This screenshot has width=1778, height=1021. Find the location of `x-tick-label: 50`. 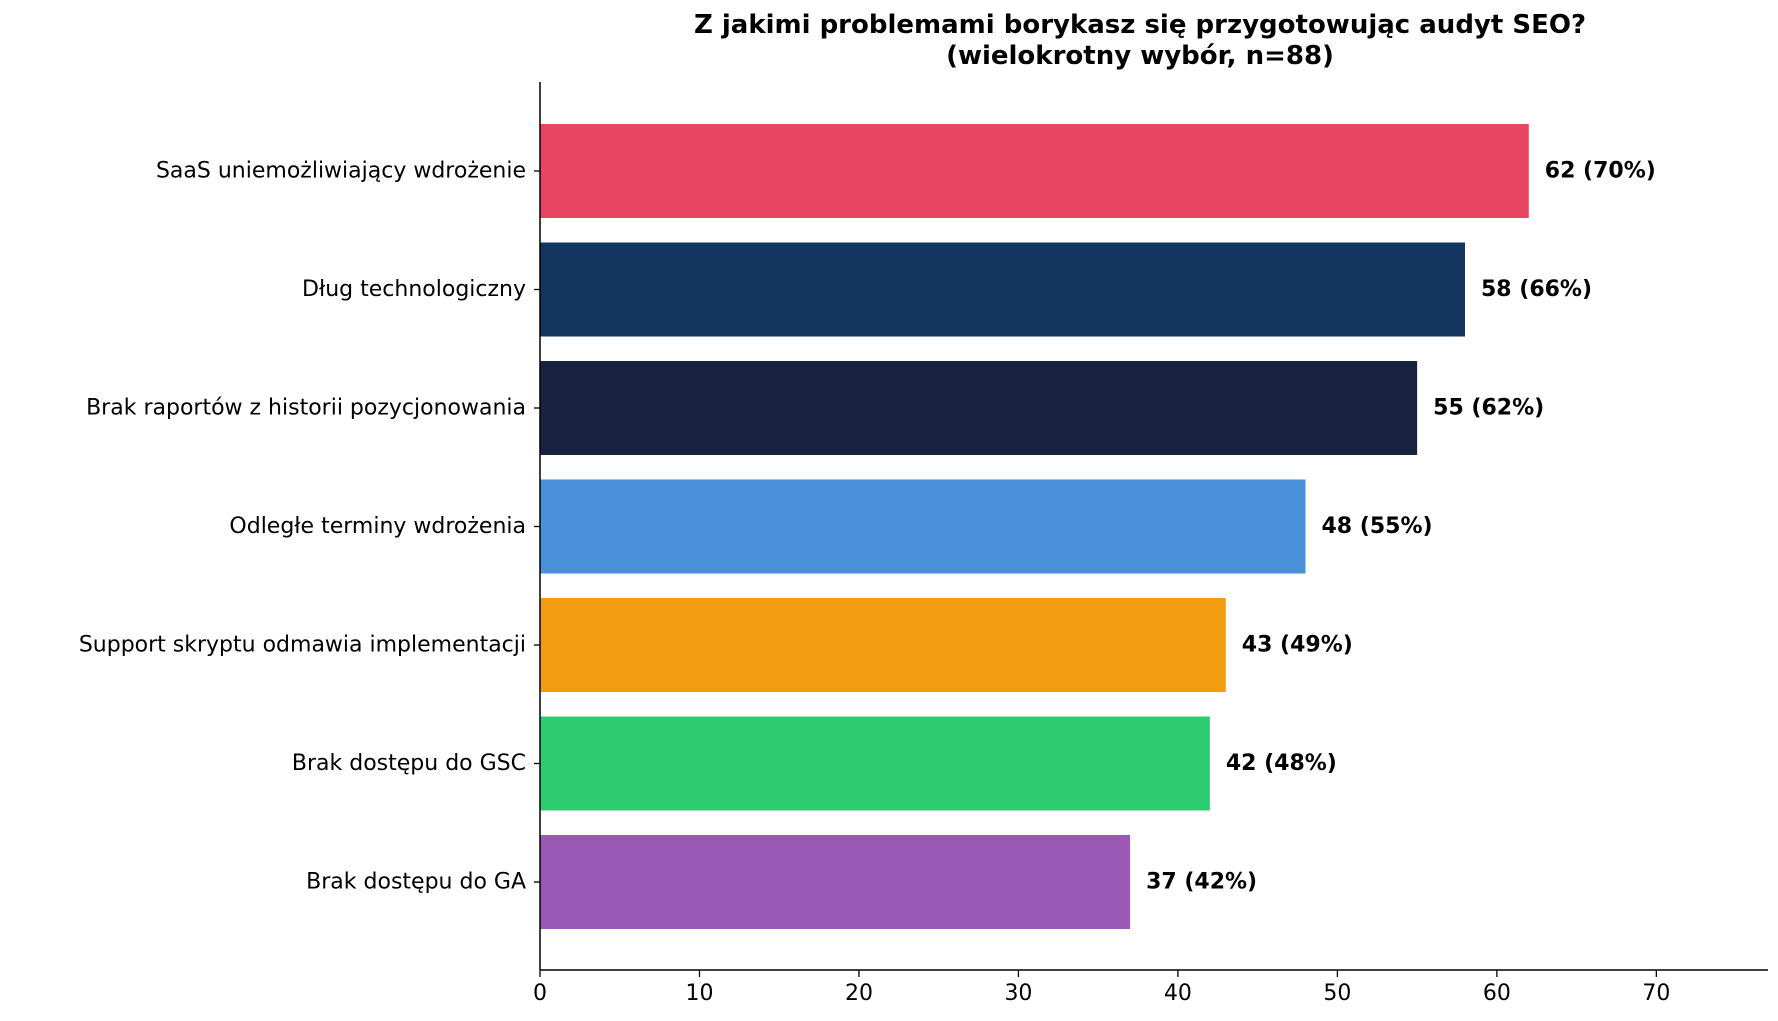

x-tick-label: 50 is located at coordinates (1337, 993).